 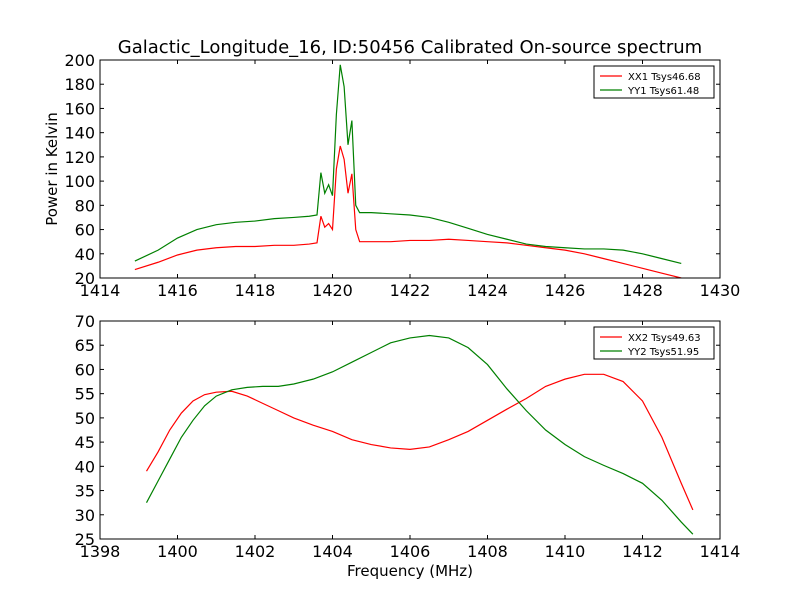 What do you see at coordinates (85, 321) in the screenshot?
I see `y-tick-label: 70` at bounding box center [85, 321].